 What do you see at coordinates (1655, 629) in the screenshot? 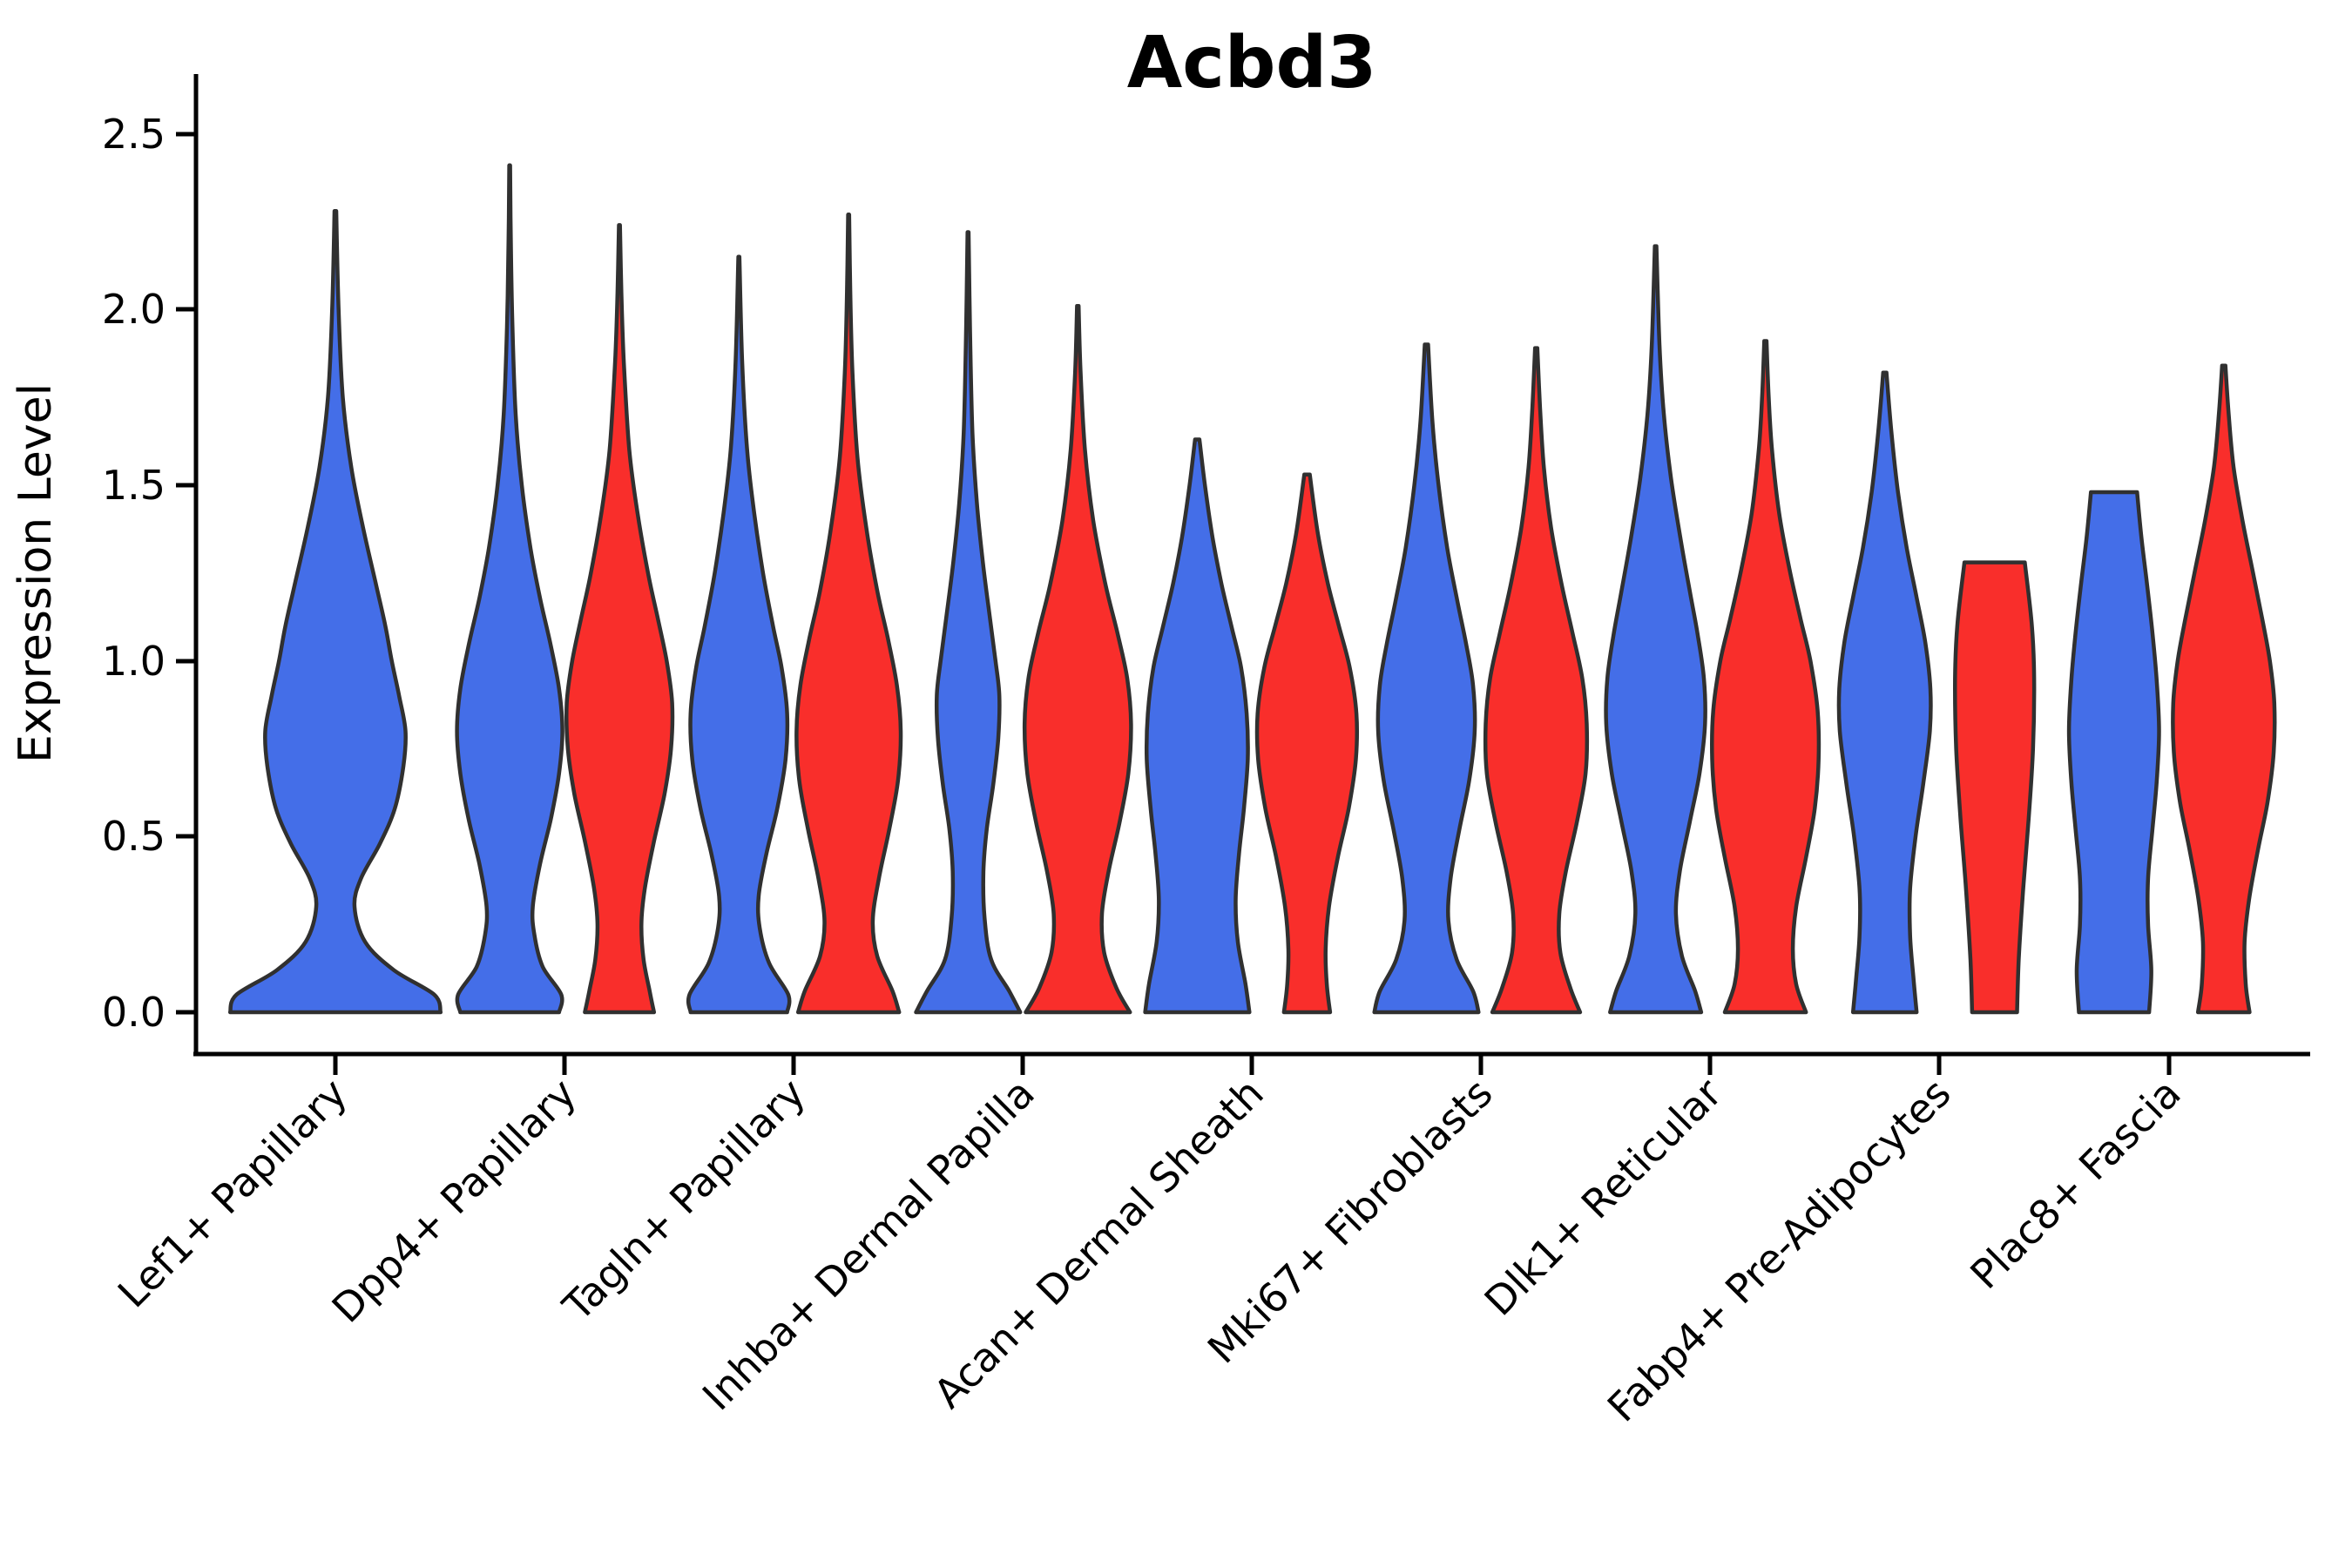
I see `violin-dlk1-blue` at bounding box center [1655, 629].